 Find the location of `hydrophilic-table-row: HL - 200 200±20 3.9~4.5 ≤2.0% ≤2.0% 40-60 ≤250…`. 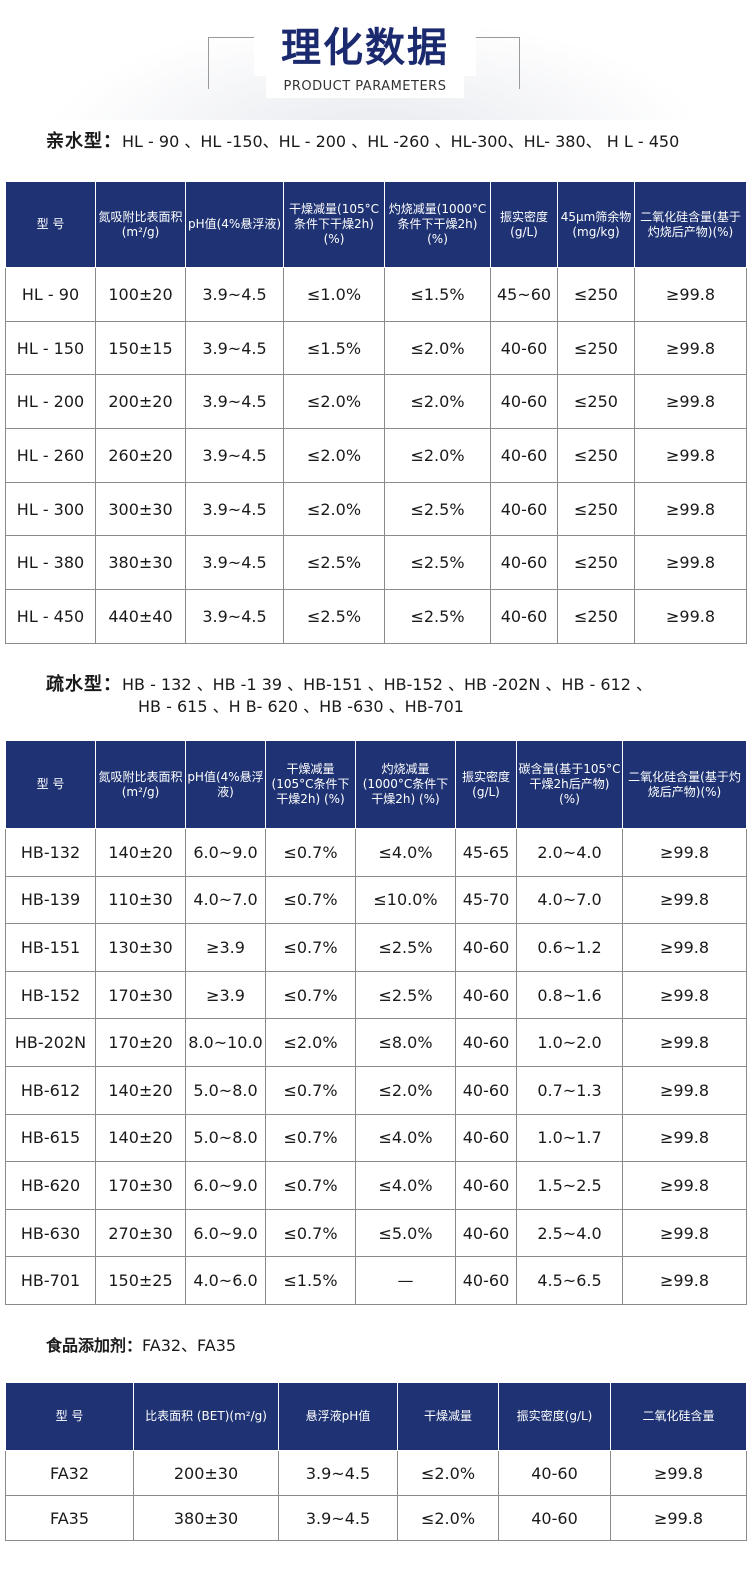

hydrophilic-table-row: HL - 200 200±20 3.9~4.5 ≤2.0% ≤2.0% 40-60 ≤250… is located at coordinates (376, 402).